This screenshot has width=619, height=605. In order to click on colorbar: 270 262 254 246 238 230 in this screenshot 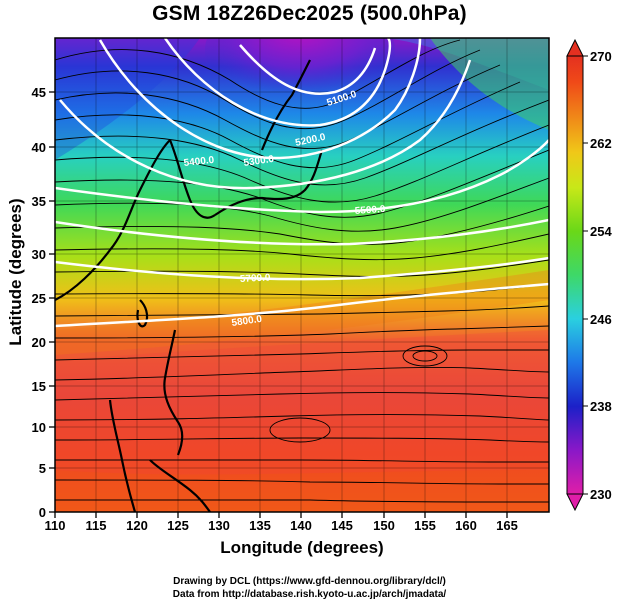, I will do `click(589, 275)`.